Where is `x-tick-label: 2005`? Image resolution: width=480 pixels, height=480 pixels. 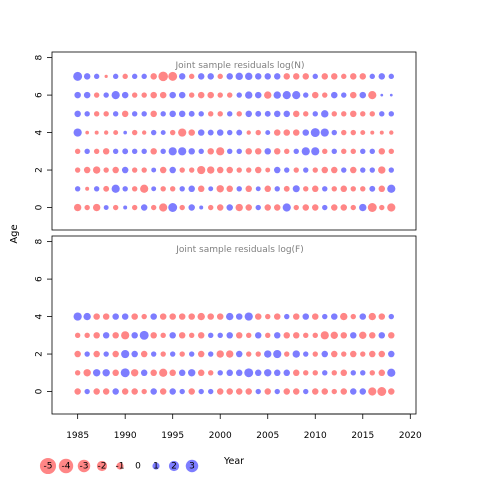
x-tick-label: 2005 is located at coordinates (267, 436).